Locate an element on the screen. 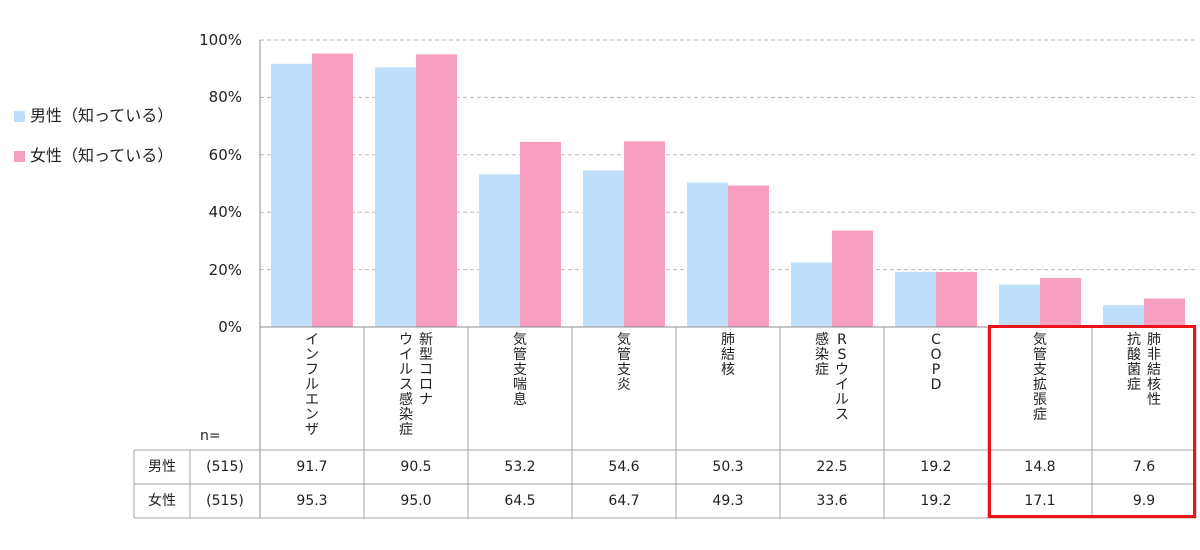 This screenshot has height=550, width=1200. table-cell-value: 91.7 is located at coordinates (312, 467).